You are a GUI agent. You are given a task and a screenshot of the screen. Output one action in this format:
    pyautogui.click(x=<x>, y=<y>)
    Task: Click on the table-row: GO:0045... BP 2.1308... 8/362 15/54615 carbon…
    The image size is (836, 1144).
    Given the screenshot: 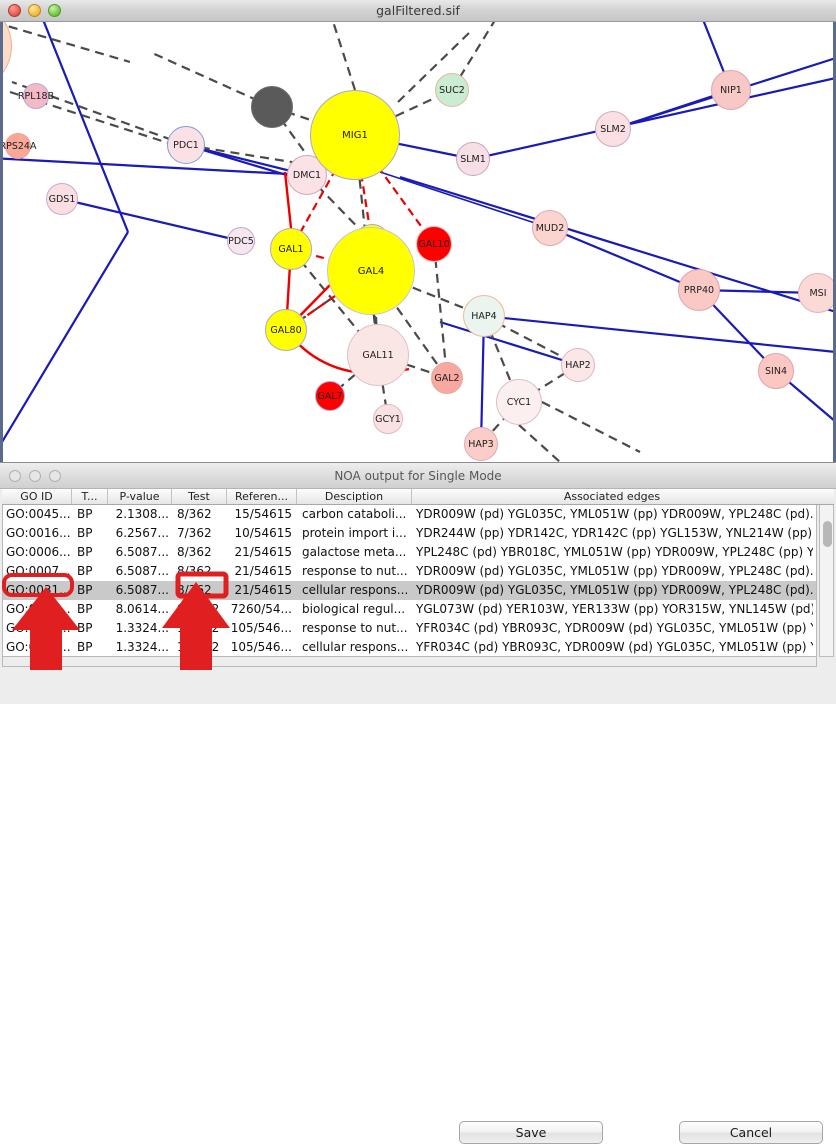 What is the action you would take?
    pyautogui.click(x=409, y=514)
    